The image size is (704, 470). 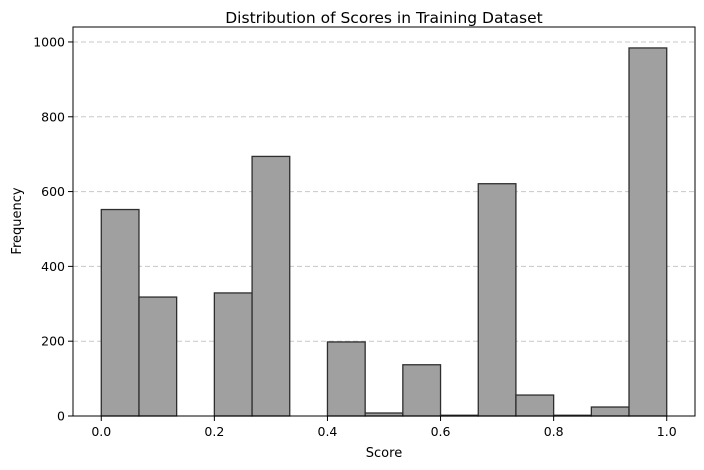 I want to click on y-axis: 0 200 400 600 800 1000, so click(x=53, y=229).